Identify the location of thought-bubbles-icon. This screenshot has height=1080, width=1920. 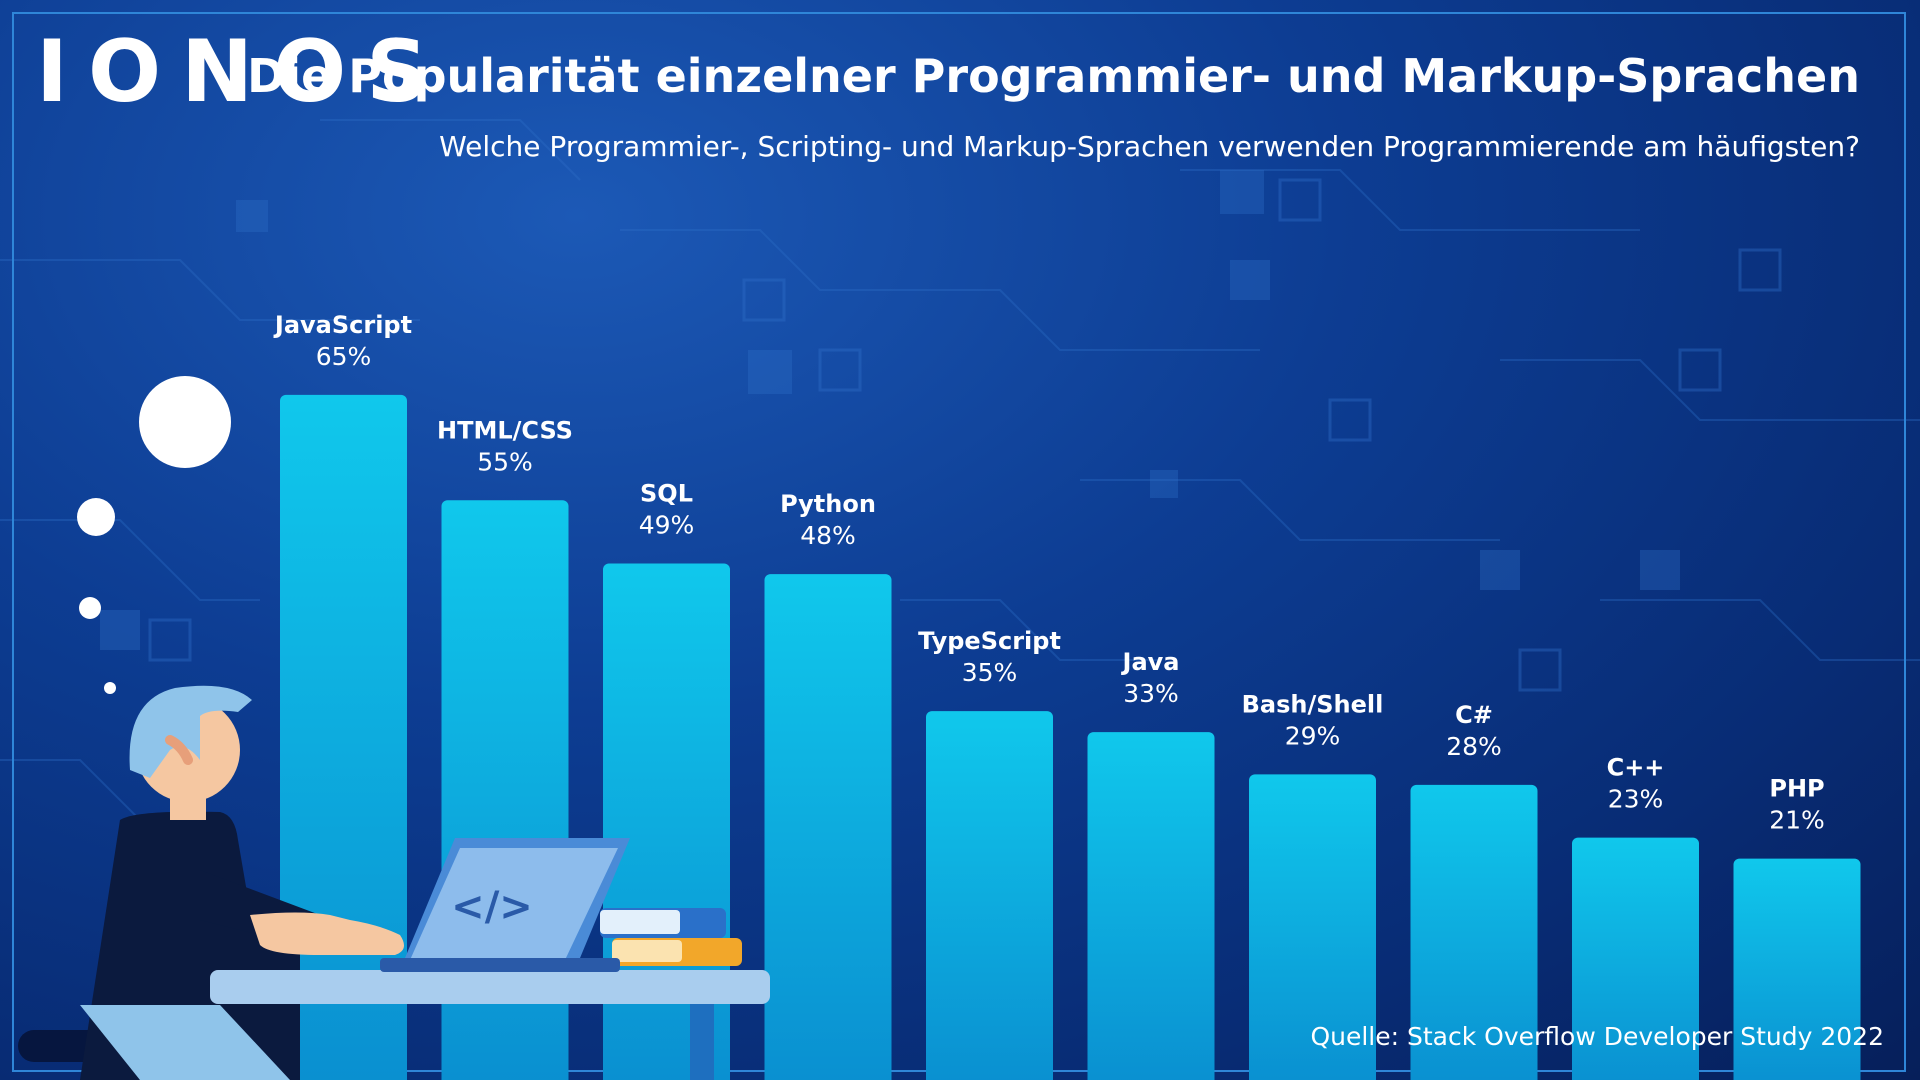
(154, 535).